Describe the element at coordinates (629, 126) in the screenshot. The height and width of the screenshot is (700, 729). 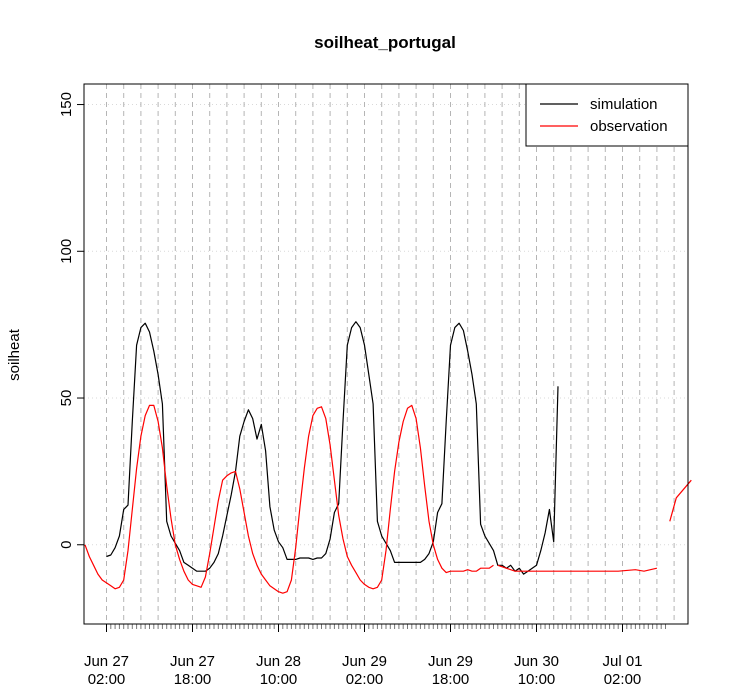
I see `legend-observation-label: observation` at that location.